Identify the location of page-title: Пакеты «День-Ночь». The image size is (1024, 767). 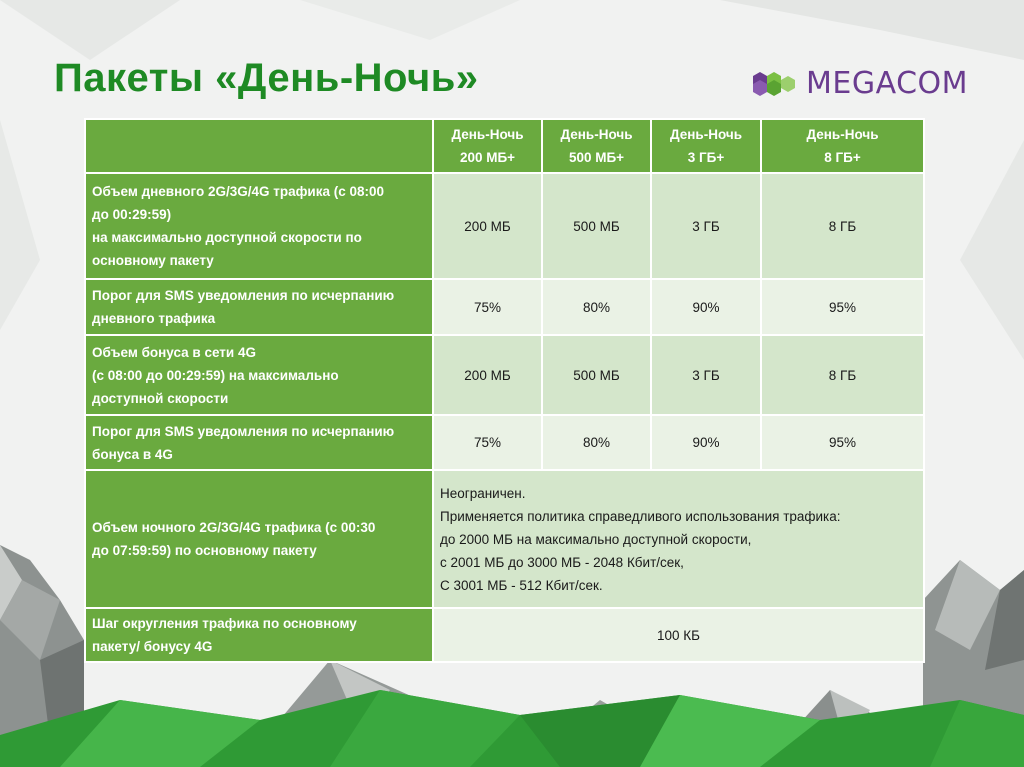
(266, 78).